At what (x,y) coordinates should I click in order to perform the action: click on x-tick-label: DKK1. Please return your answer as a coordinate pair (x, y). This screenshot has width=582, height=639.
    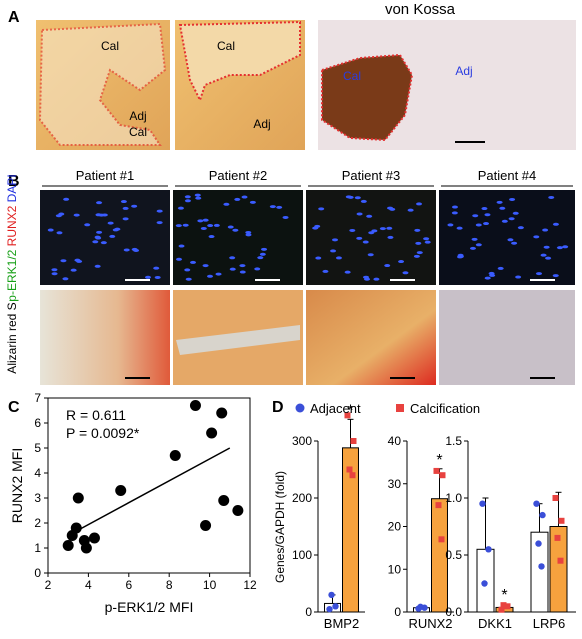
    Looking at the image, I should click on (495, 623).